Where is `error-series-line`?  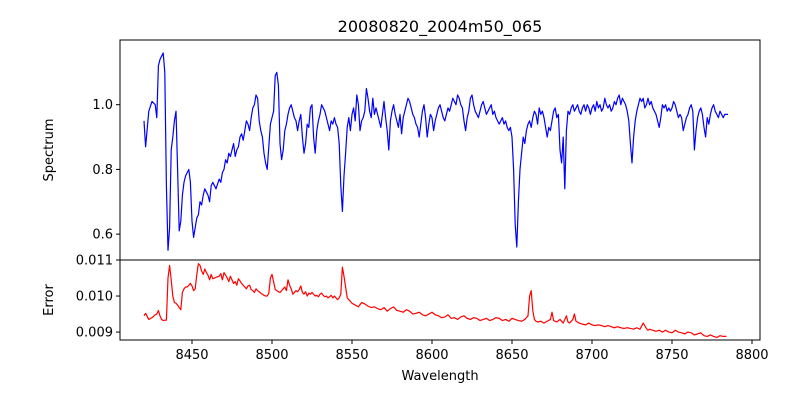 error-series-line is located at coordinates (435, 301).